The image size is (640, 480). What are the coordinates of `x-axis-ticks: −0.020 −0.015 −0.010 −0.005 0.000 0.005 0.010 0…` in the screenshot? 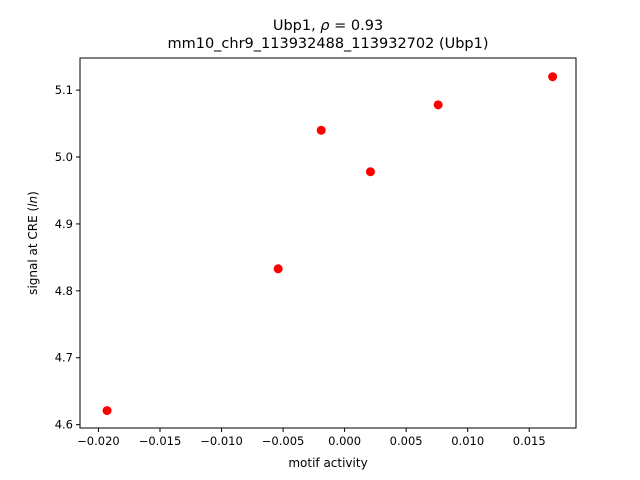 It's located at (311, 438).